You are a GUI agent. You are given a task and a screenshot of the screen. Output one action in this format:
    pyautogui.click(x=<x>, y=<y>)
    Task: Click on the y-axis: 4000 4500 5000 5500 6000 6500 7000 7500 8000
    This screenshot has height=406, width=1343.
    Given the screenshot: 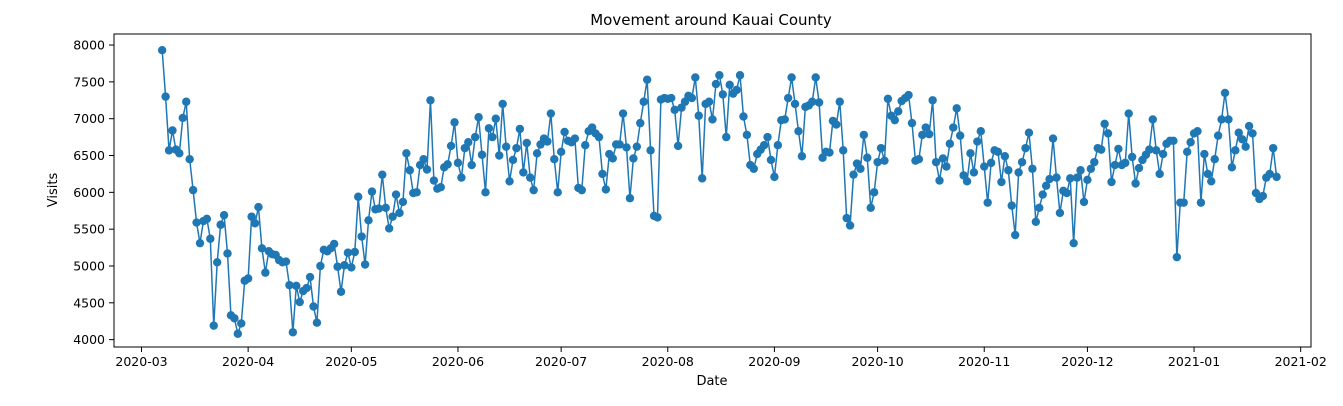 What is the action you would take?
    pyautogui.click(x=93, y=192)
    